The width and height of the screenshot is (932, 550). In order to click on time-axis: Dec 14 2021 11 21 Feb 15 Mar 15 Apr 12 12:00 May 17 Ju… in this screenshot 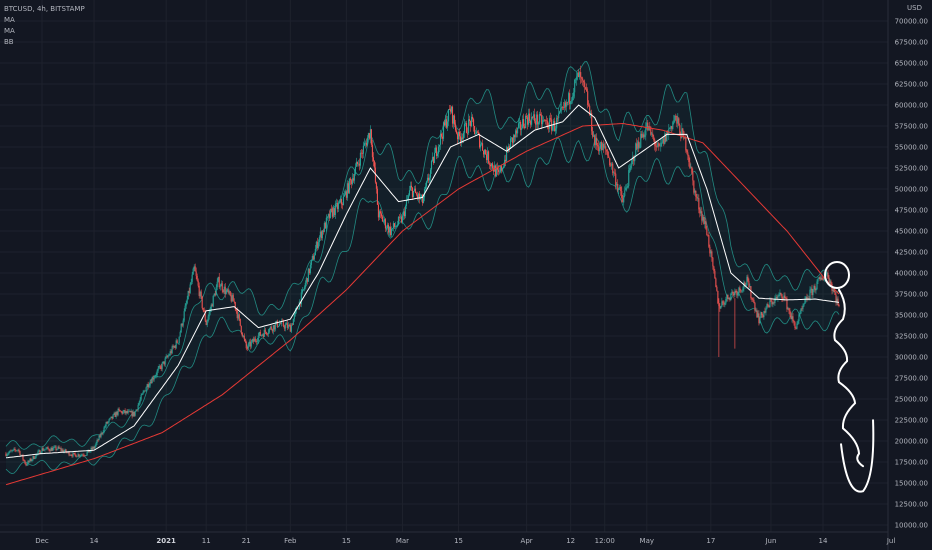, I will do `click(465, 541)`.